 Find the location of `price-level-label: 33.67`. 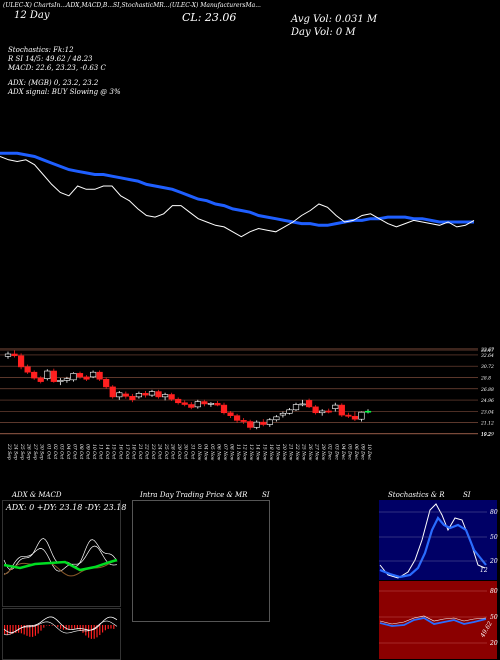

price-level-label: 33.67 is located at coordinates (487, 350).